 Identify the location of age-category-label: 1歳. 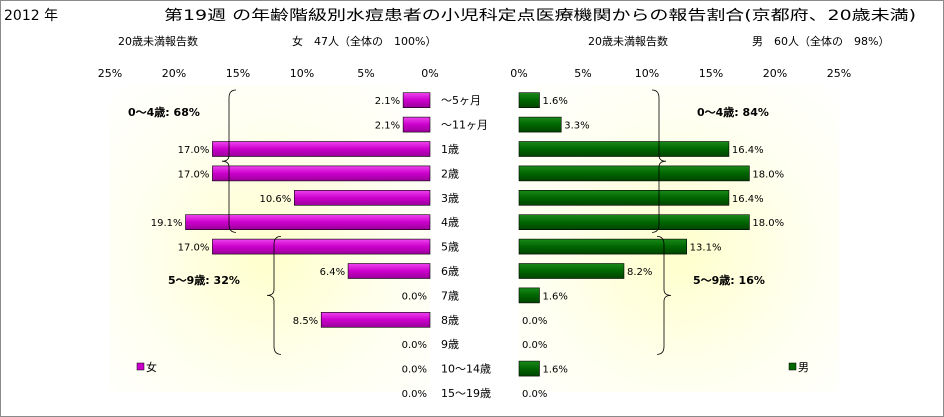
(450, 149).